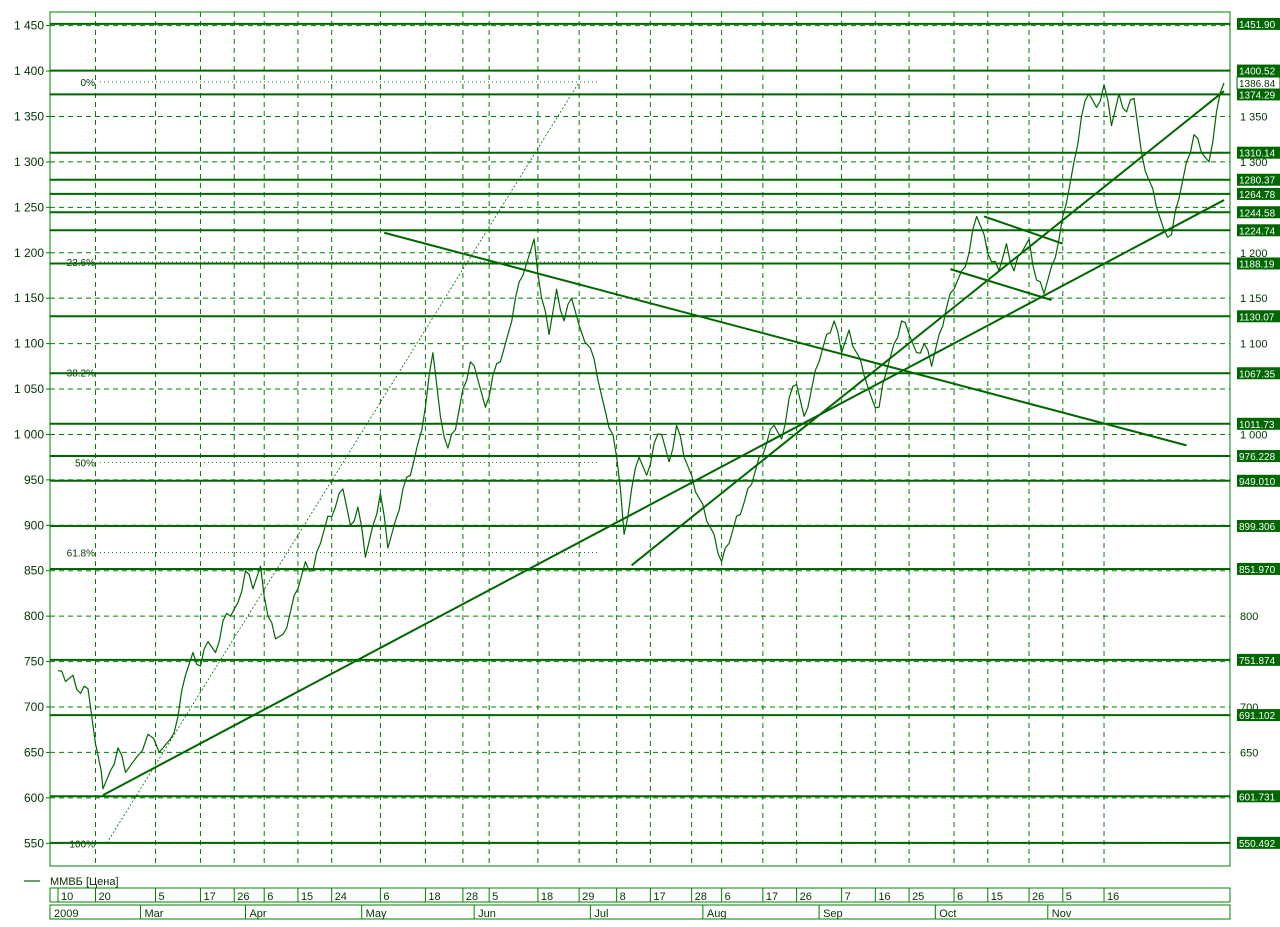 The height and width of the screenshot is (927, 1280). Describe the element at coordinates (884, 897) in the screenshot. I see `x-tick-label: 16` at that location.